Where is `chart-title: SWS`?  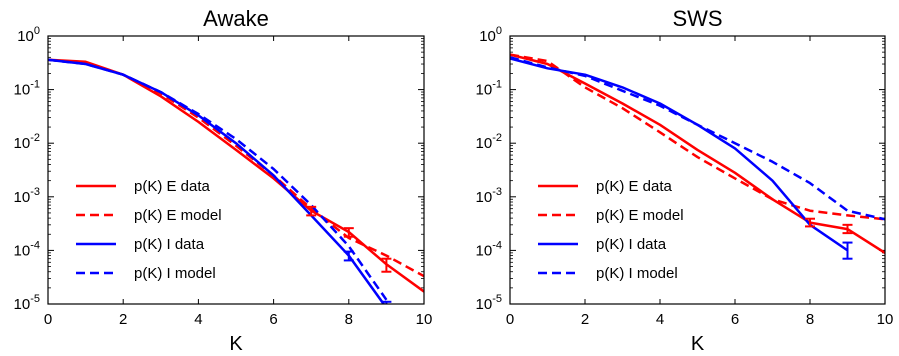 chart-title: SWS is located at coordinates (697, 18).